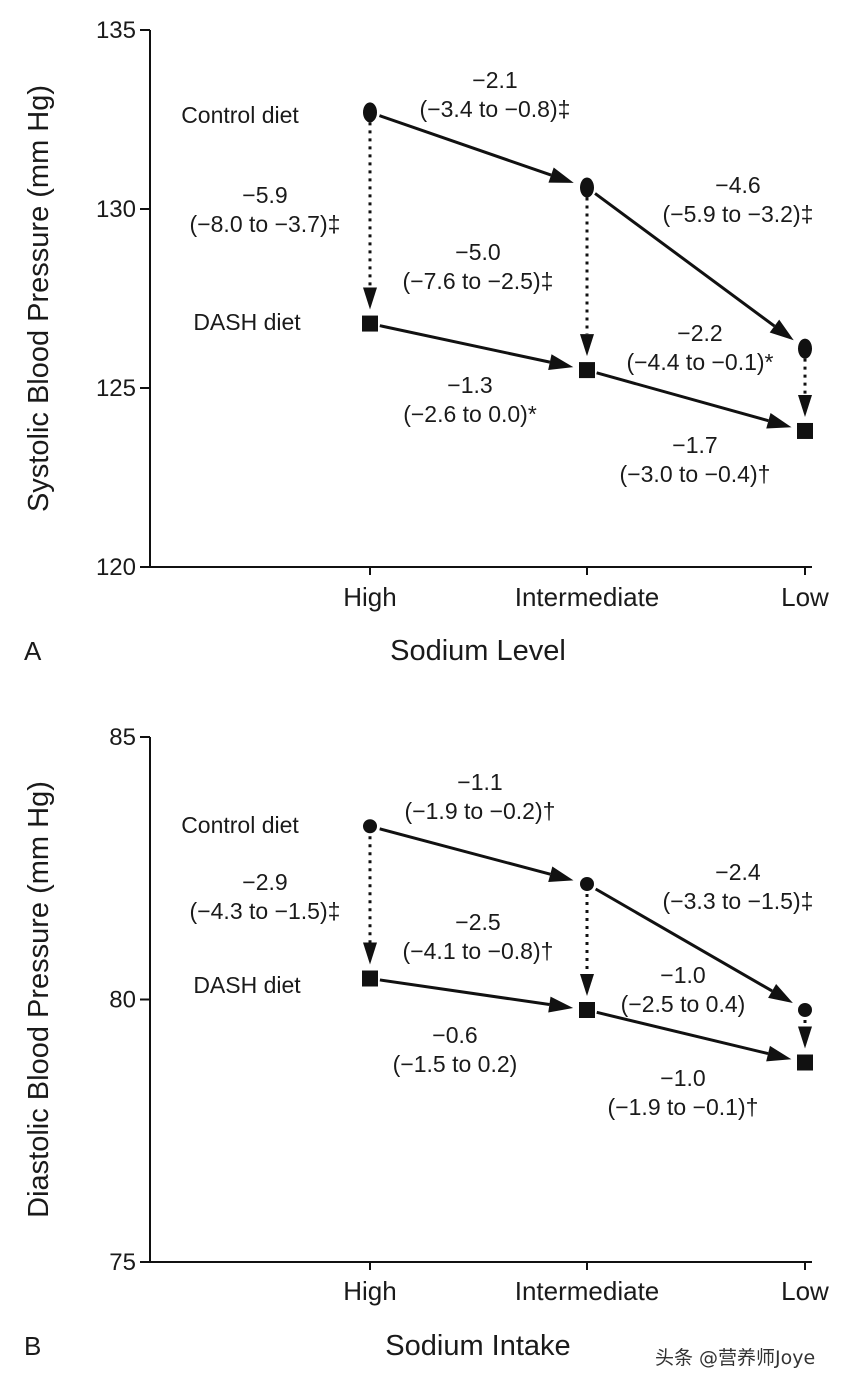 The height and width of the screenshot is (1391, 864). I want to click on annotation-ci: (−3.0 to −0.4)†, so click(695, 474).